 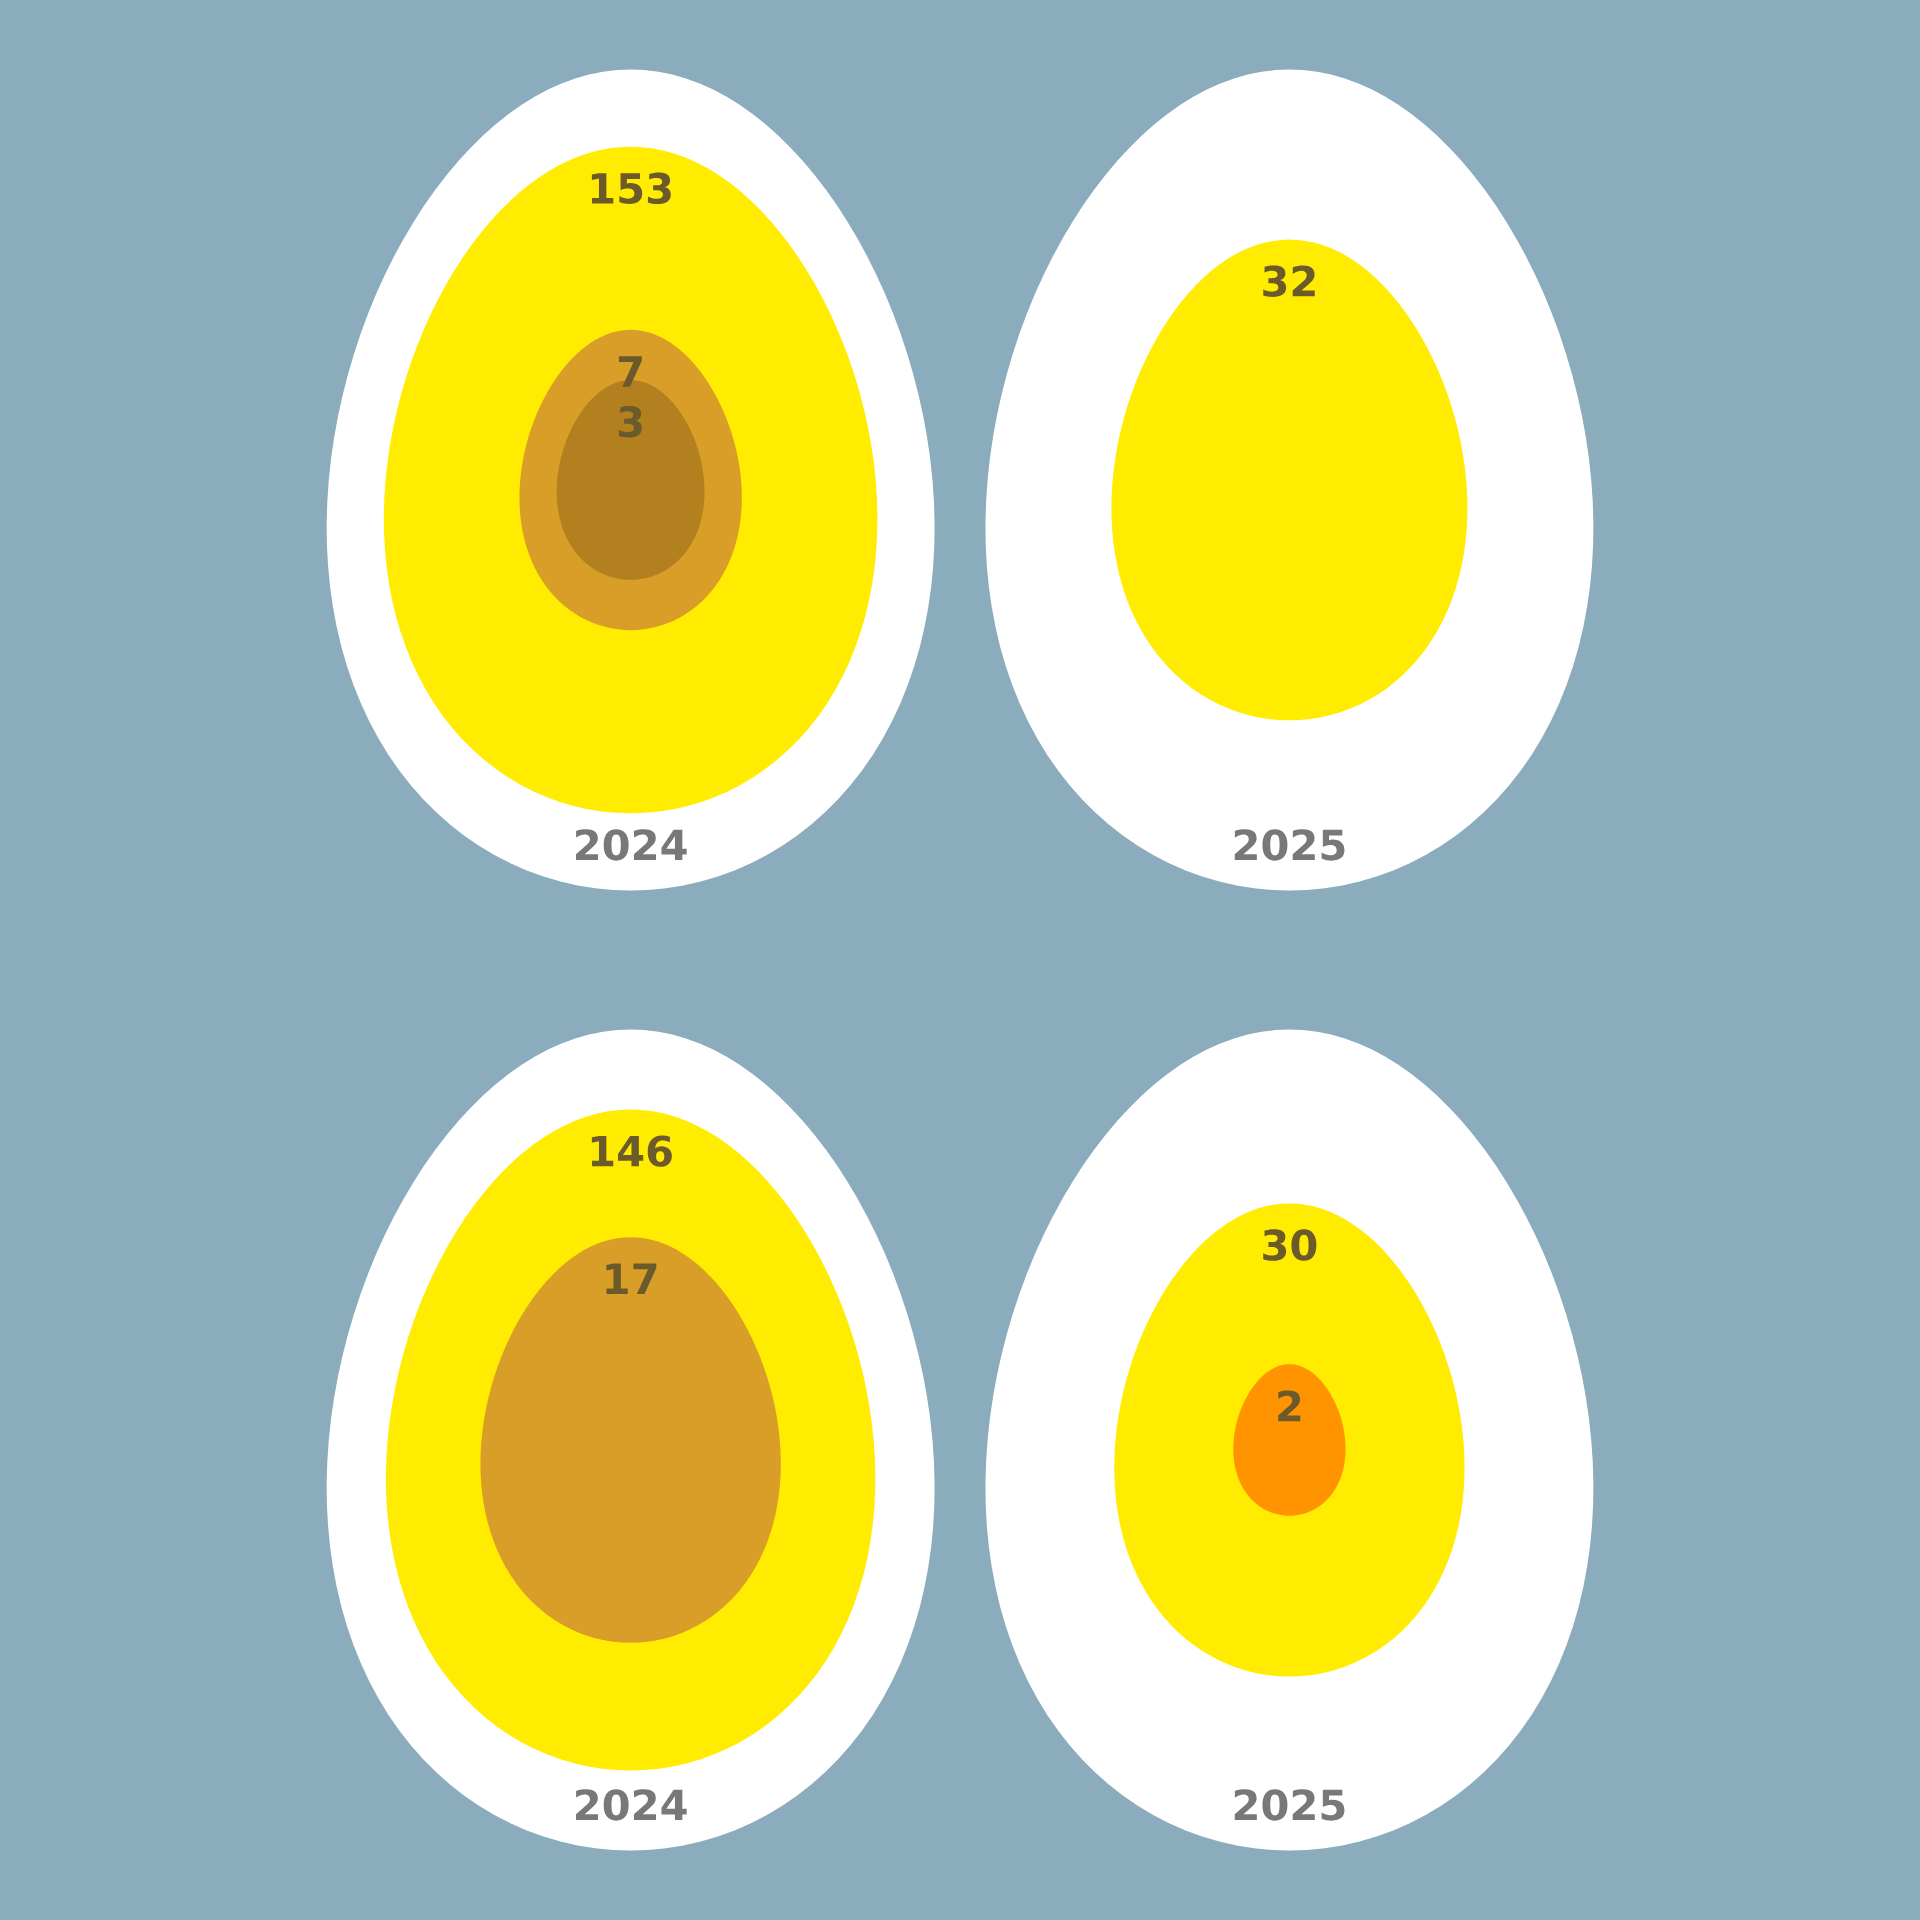 I want to click on data-label: 146, so click(x=631, y=1151).